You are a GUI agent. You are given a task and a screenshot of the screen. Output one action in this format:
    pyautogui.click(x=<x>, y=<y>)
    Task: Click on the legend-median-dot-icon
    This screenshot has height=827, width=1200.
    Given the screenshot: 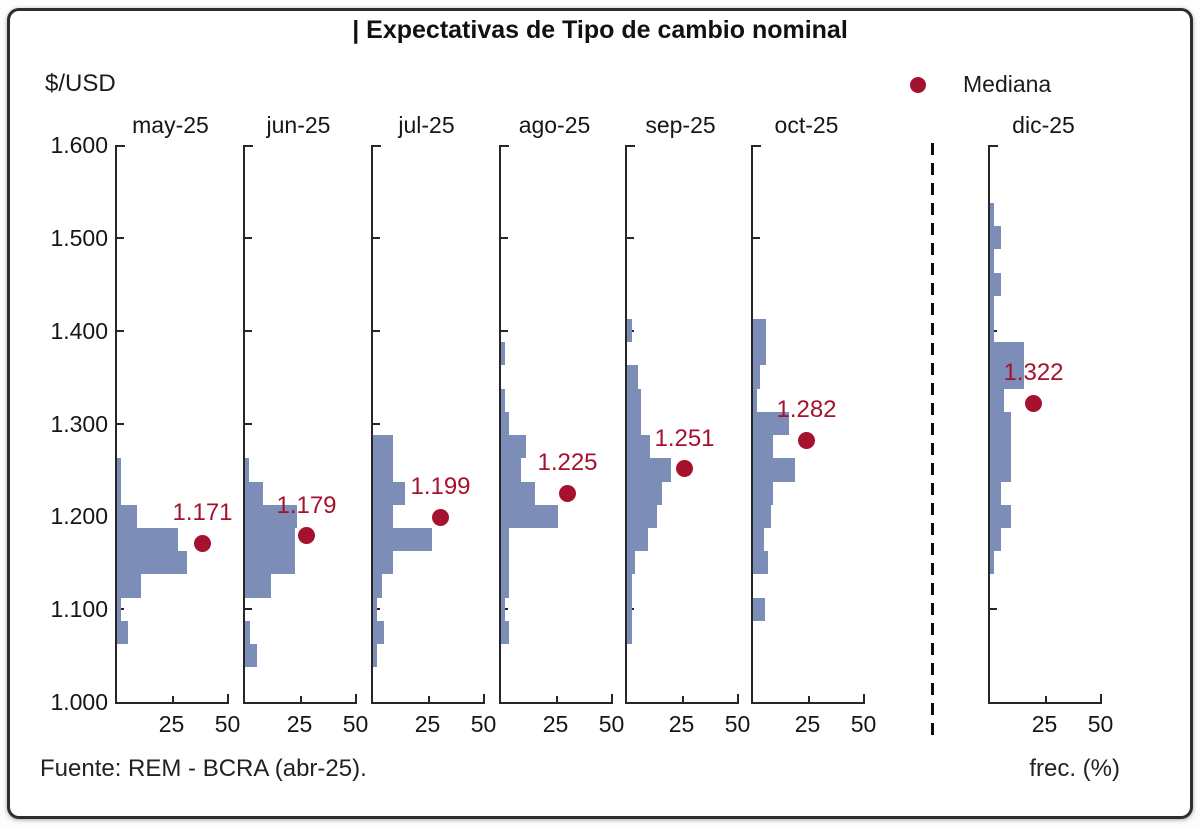 What is the action you would take?
    pyautogui.click(x=918, y=85)
    